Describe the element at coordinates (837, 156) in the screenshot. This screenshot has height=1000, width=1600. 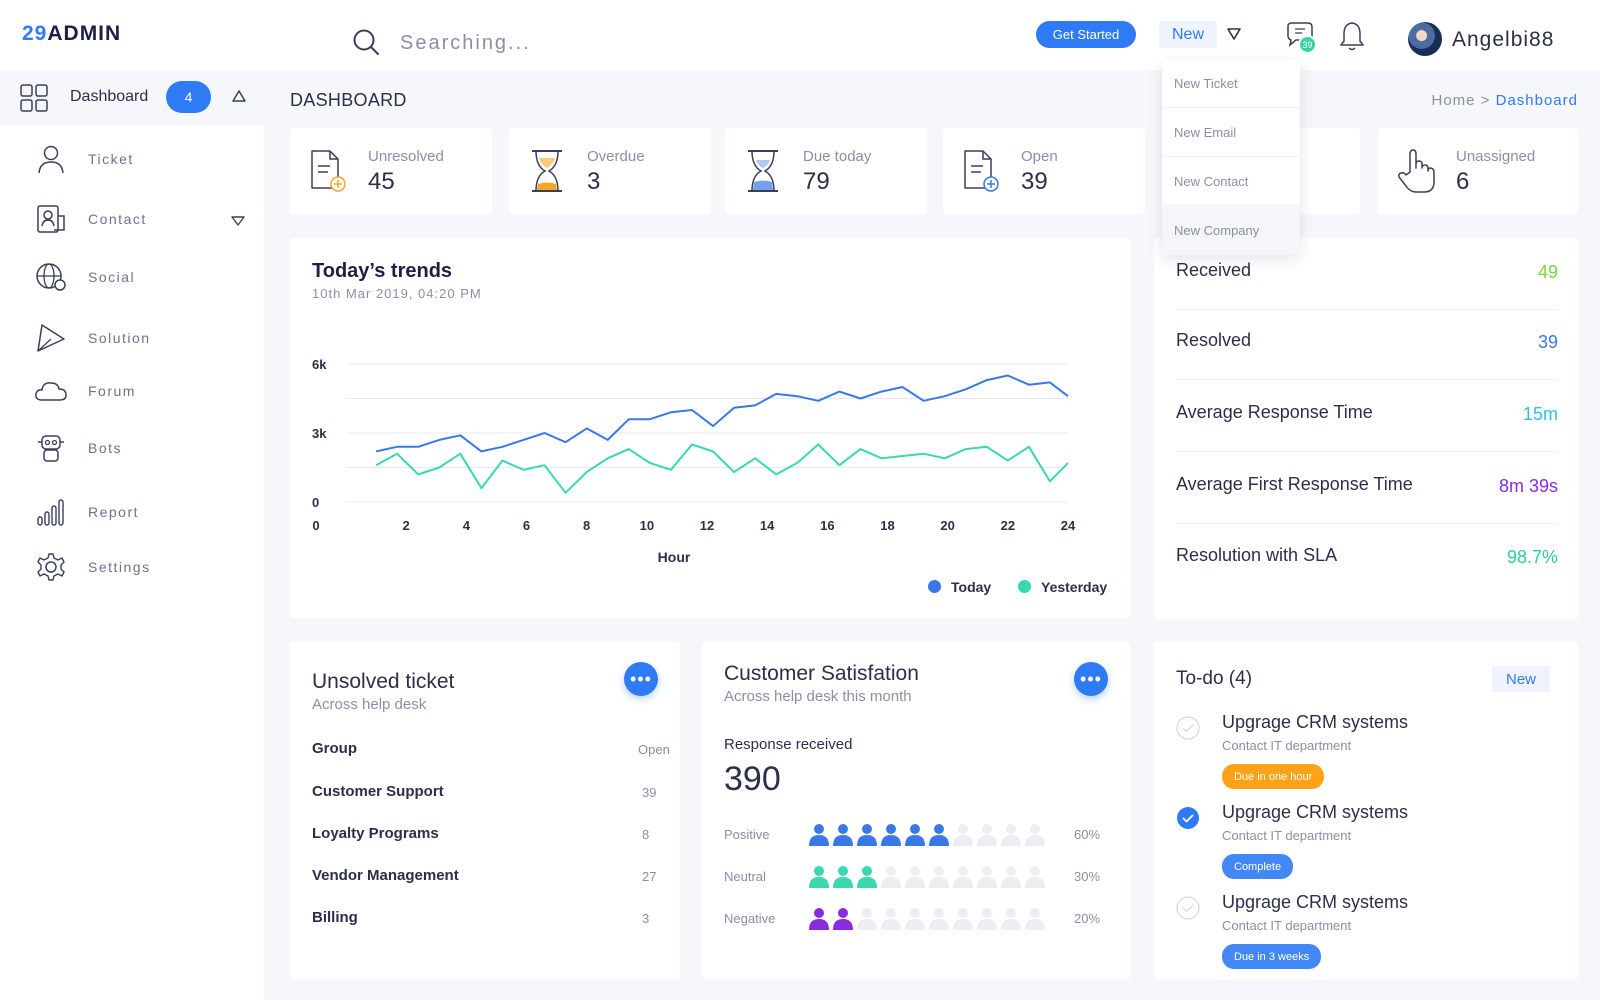
I see `stat-label: Due today` at that location.